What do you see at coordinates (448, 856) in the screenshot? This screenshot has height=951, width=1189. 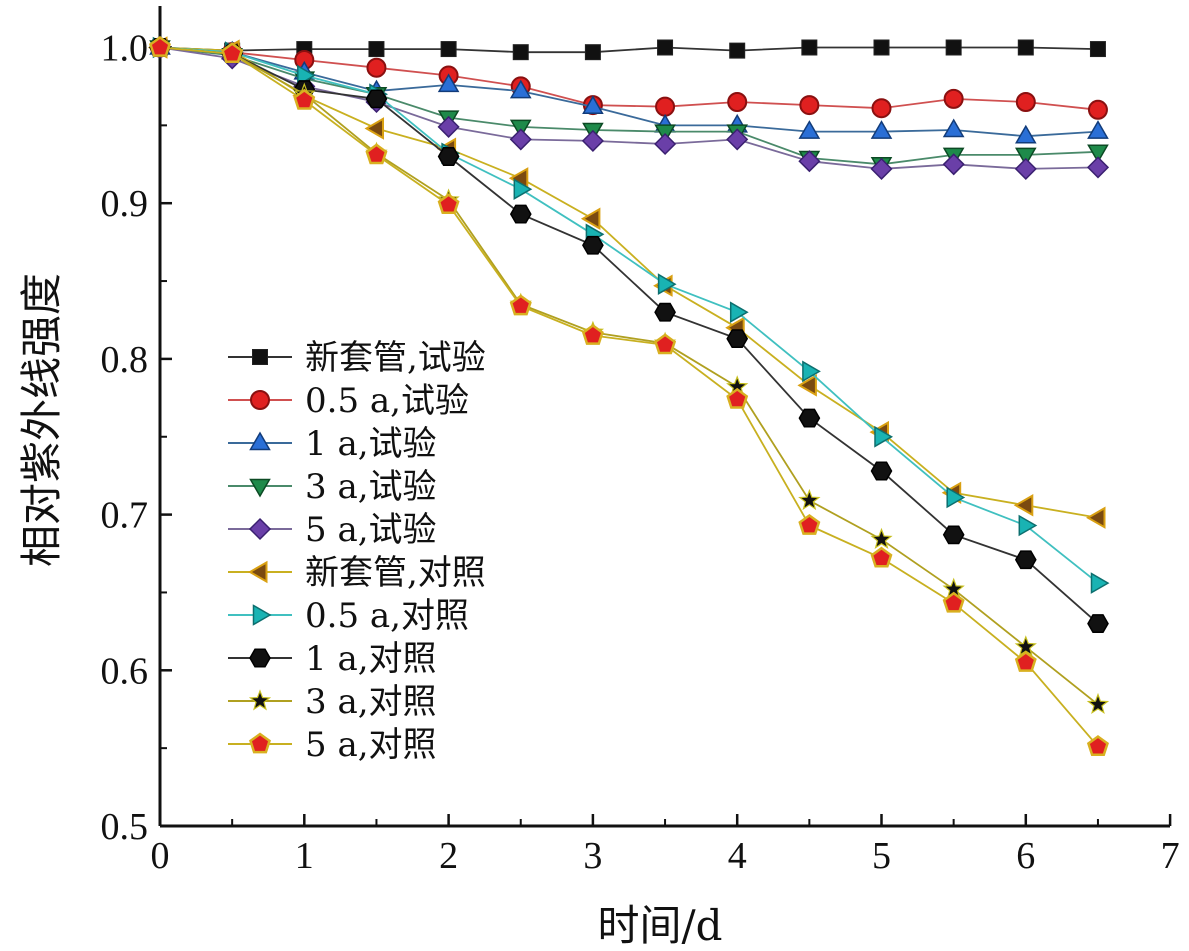 I see `x-tick-label: 2` at bounding box center [448, 856].